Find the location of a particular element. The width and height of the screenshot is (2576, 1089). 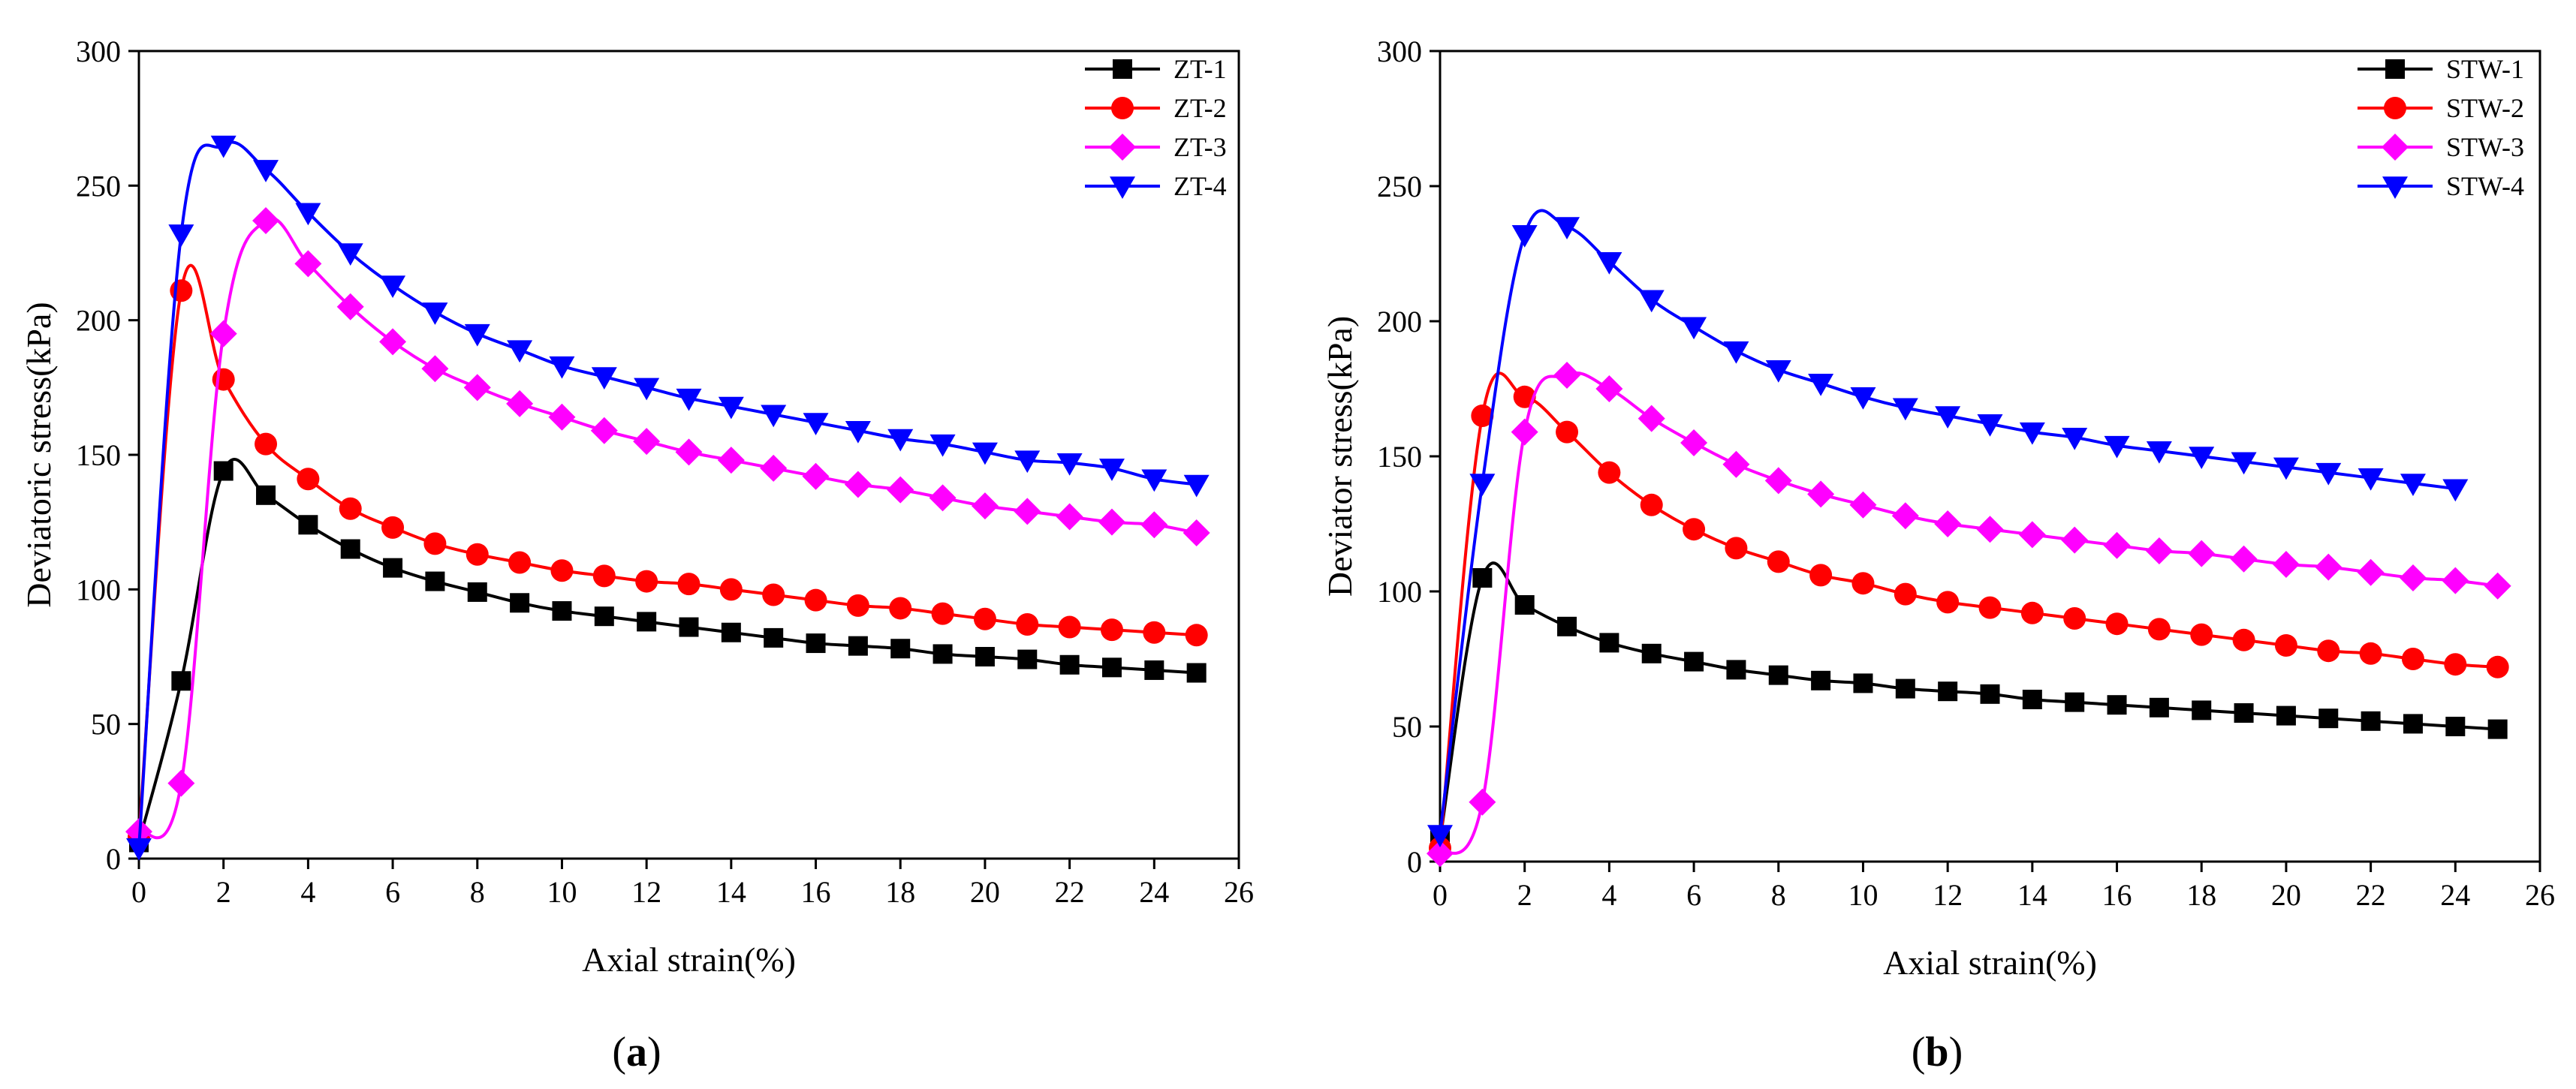

x-tick-label: 24 is located at coordinates (2455, 895).